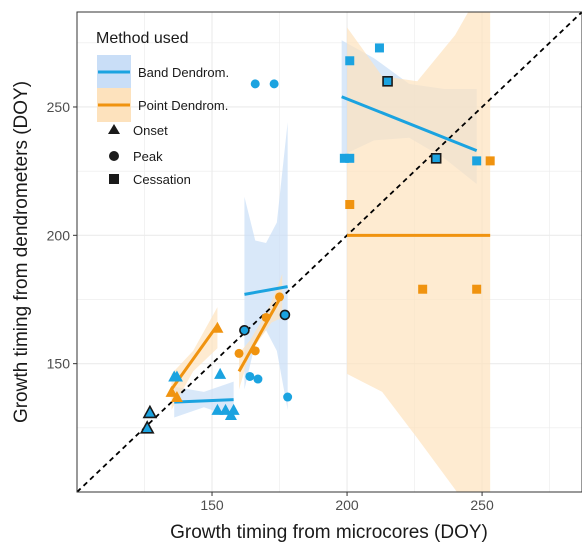 The image size is (582, 543). I want to click on legend-triangle-icon, so click(114, 129).